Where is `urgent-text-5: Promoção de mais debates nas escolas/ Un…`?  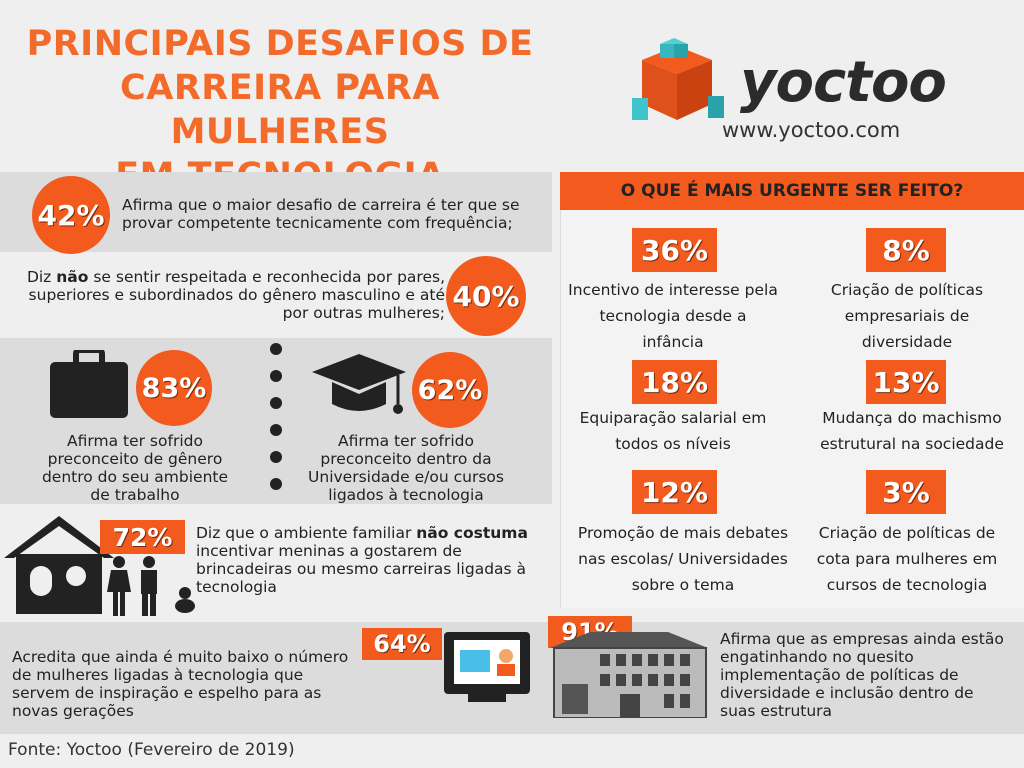
urgent-text-5: Promoção de mais debates nas escolas/ Un… is located at coordinates (683, 559).